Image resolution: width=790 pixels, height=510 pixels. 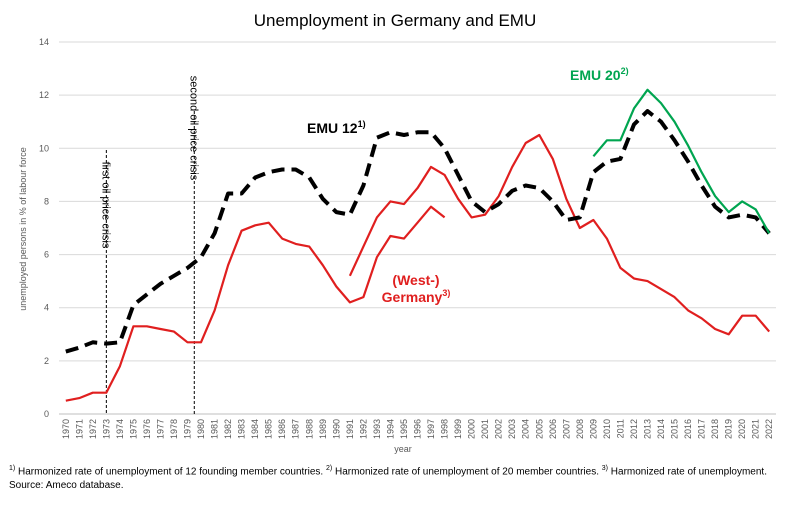 What do you see at coordinates (147, 429) in the screenshot?
I see `x-tick-label: 1976` at bounding box center [147, 429].